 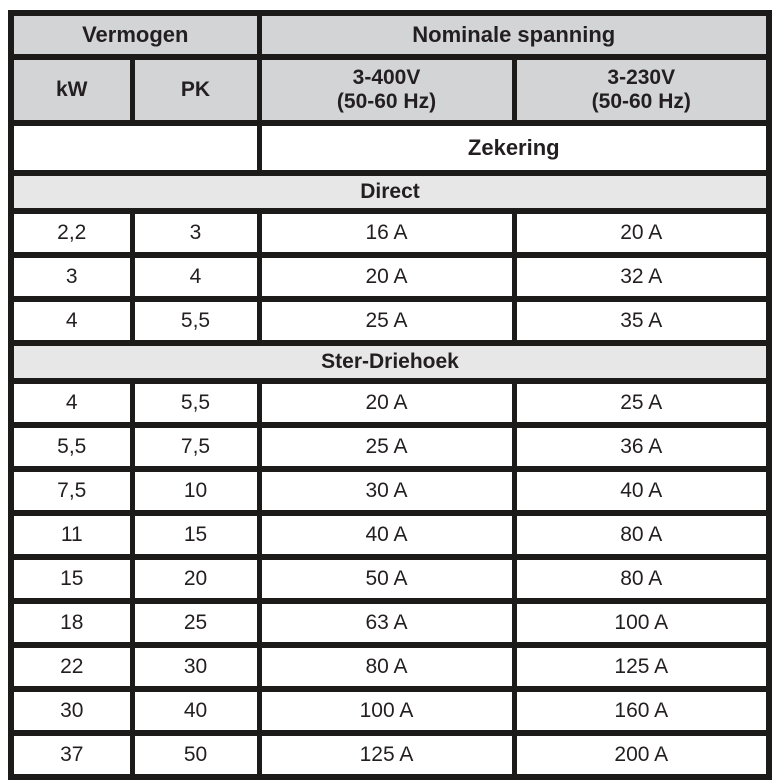 I want to click on cell-kw: 18, so click(x=71, y=623).